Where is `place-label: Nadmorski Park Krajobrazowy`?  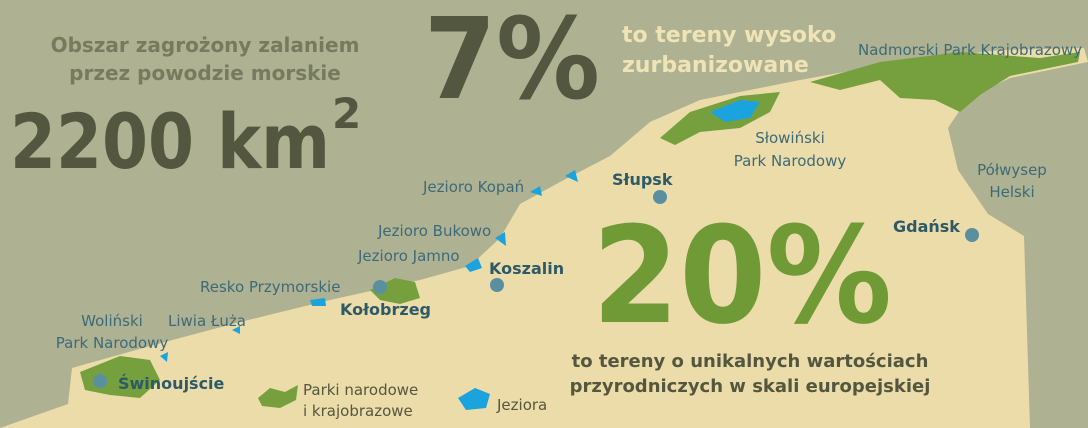 place-label: Nadmorski Park Krajobrazowy is located at coordinates (970, 50).